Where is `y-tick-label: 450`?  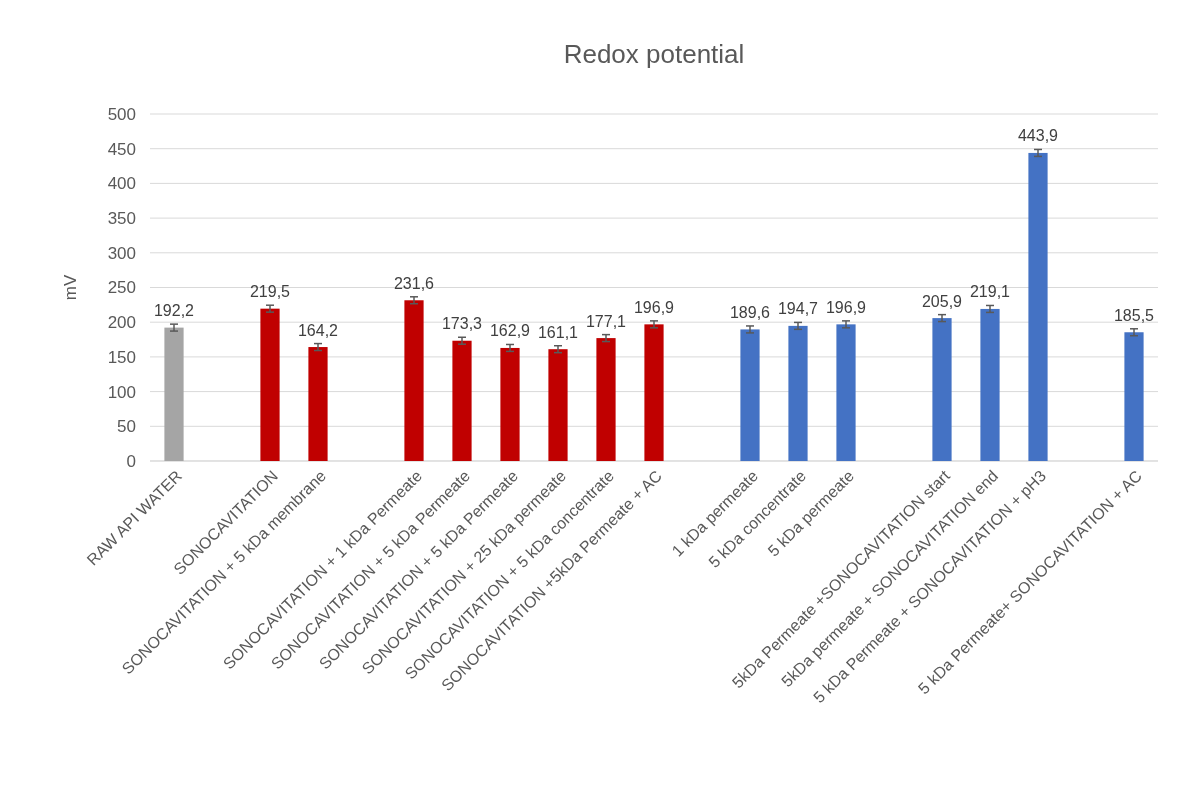 y-tick-label: 450 is located at coordinates (121, 149).